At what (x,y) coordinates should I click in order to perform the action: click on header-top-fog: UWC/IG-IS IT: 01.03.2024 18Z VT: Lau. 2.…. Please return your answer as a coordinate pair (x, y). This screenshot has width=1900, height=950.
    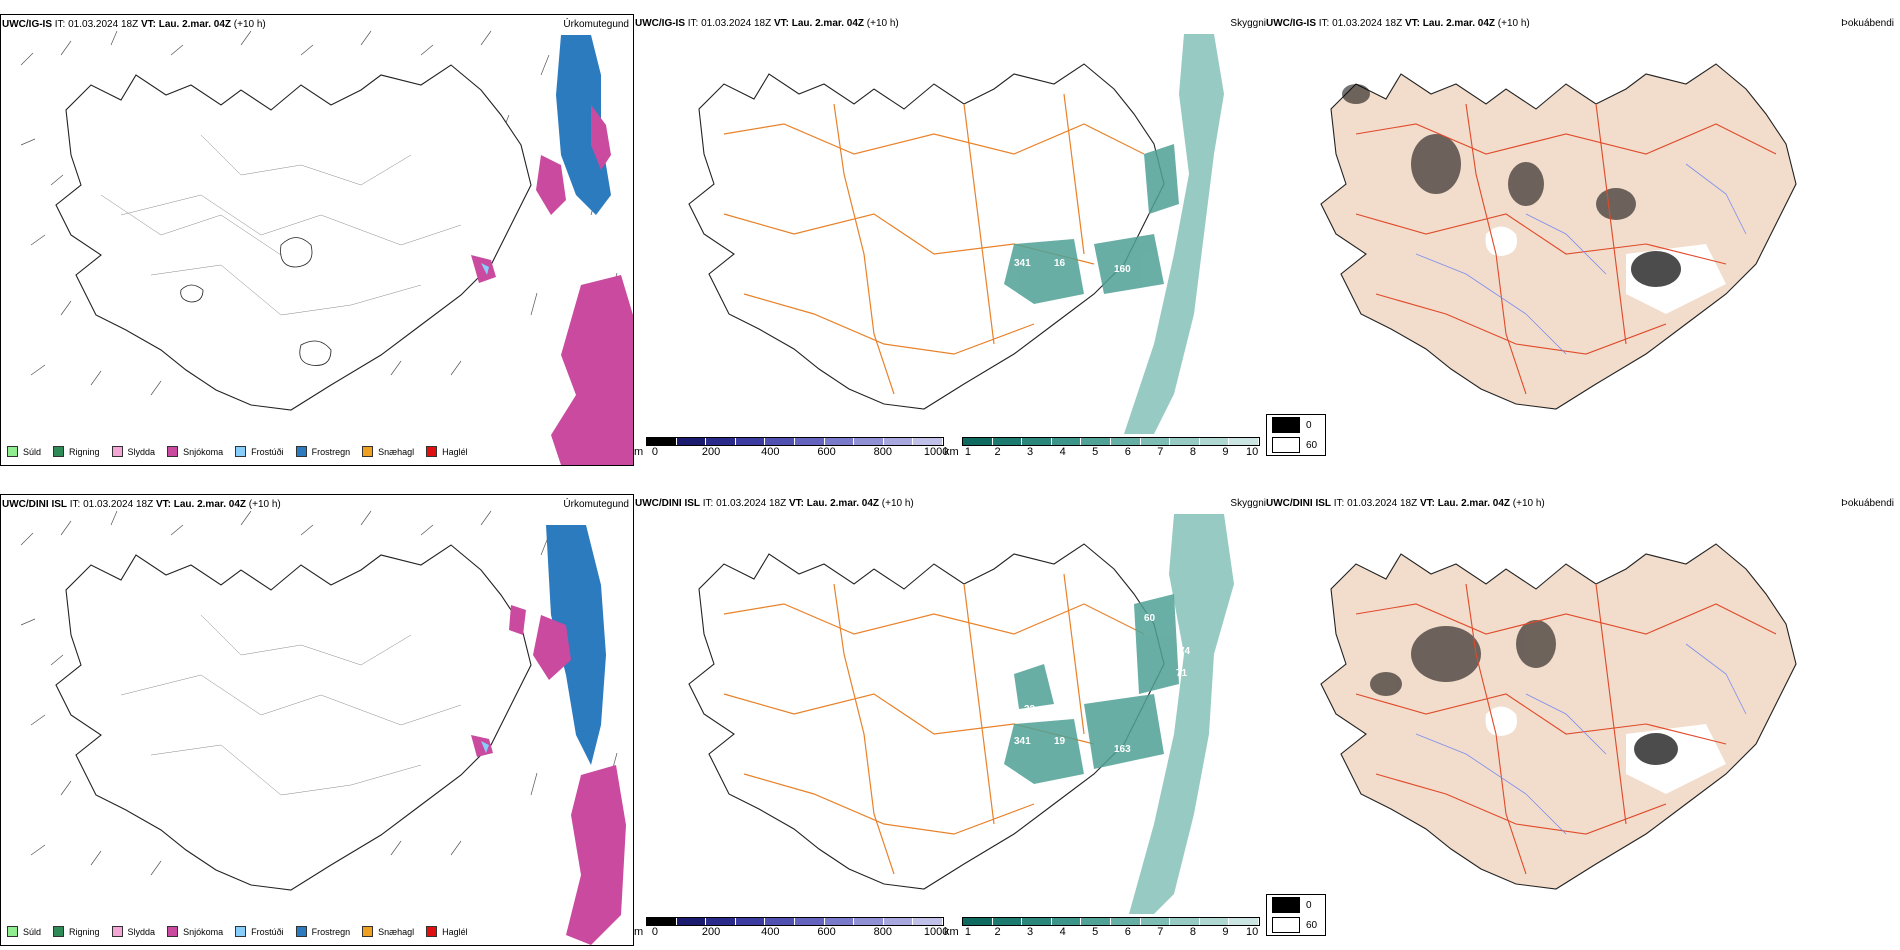
    Looking at the image, I should click on (1398, 23).